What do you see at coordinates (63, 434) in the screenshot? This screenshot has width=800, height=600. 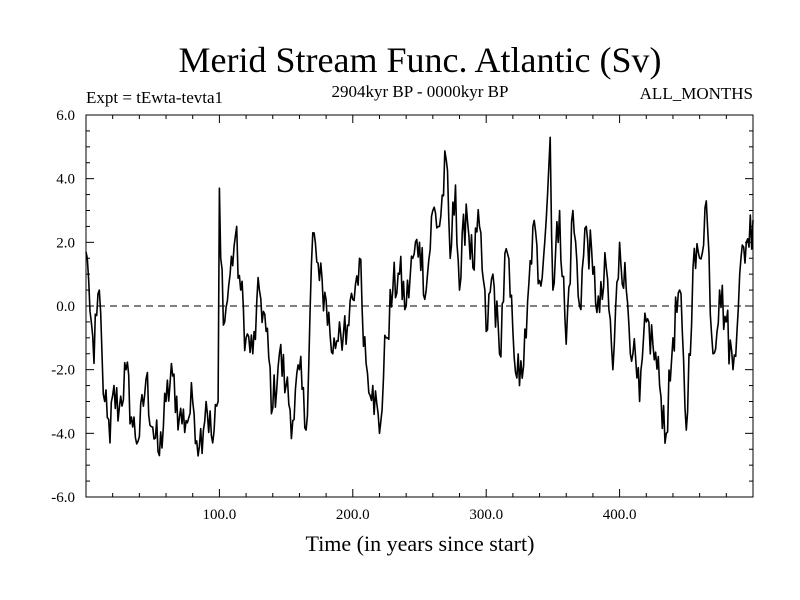 I see `y-tick-label: -4.0` at bounding box center [63, 434].